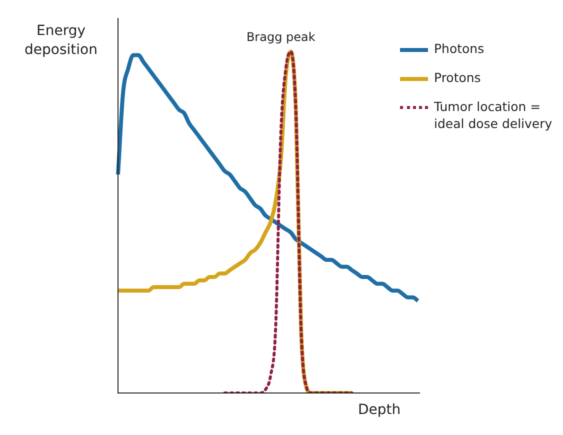 Image resolution: width=563 pixels, height=435 pixels. I want to click on x-axis-title: Depth, so click(379, 410).